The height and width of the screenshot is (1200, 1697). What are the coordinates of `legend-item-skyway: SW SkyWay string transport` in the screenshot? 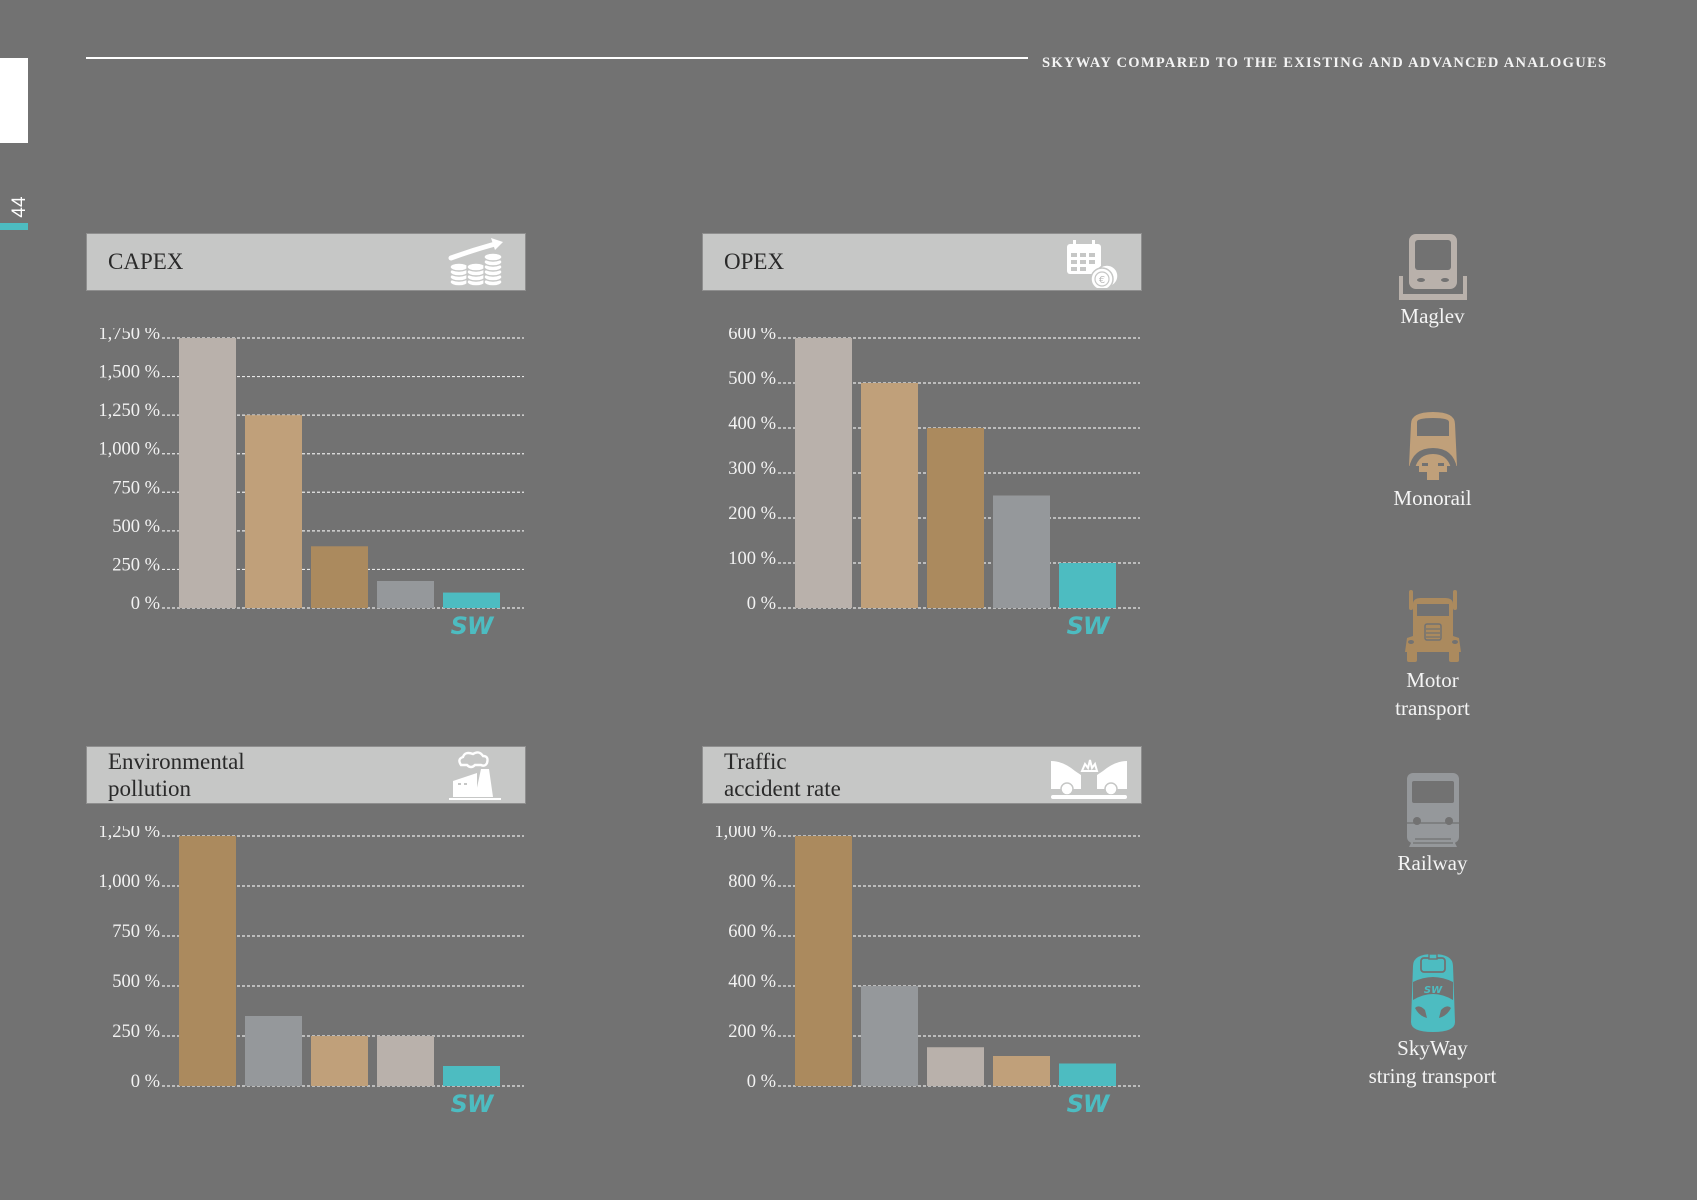 It's located at (1432, 1021).